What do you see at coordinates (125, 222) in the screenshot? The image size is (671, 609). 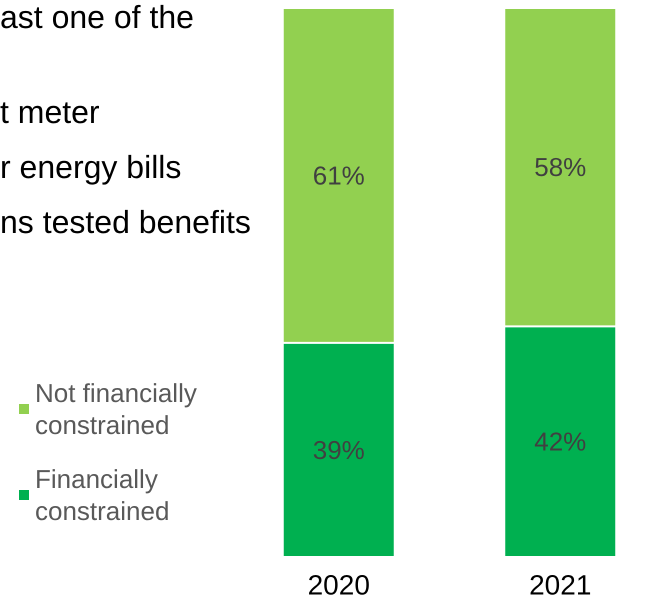 I see `annotation: ns tested benefits` at bounding box center [125, 222].